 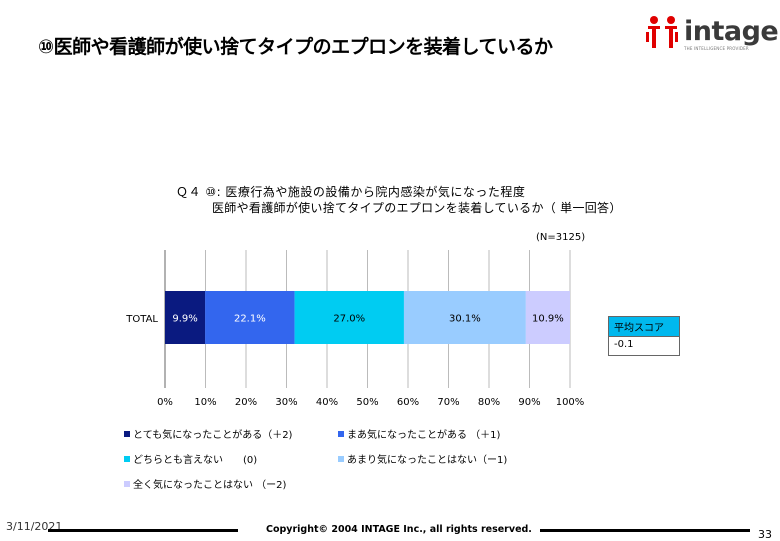 I want to click on data-label: 30.1%, so click(x=465, y=319).